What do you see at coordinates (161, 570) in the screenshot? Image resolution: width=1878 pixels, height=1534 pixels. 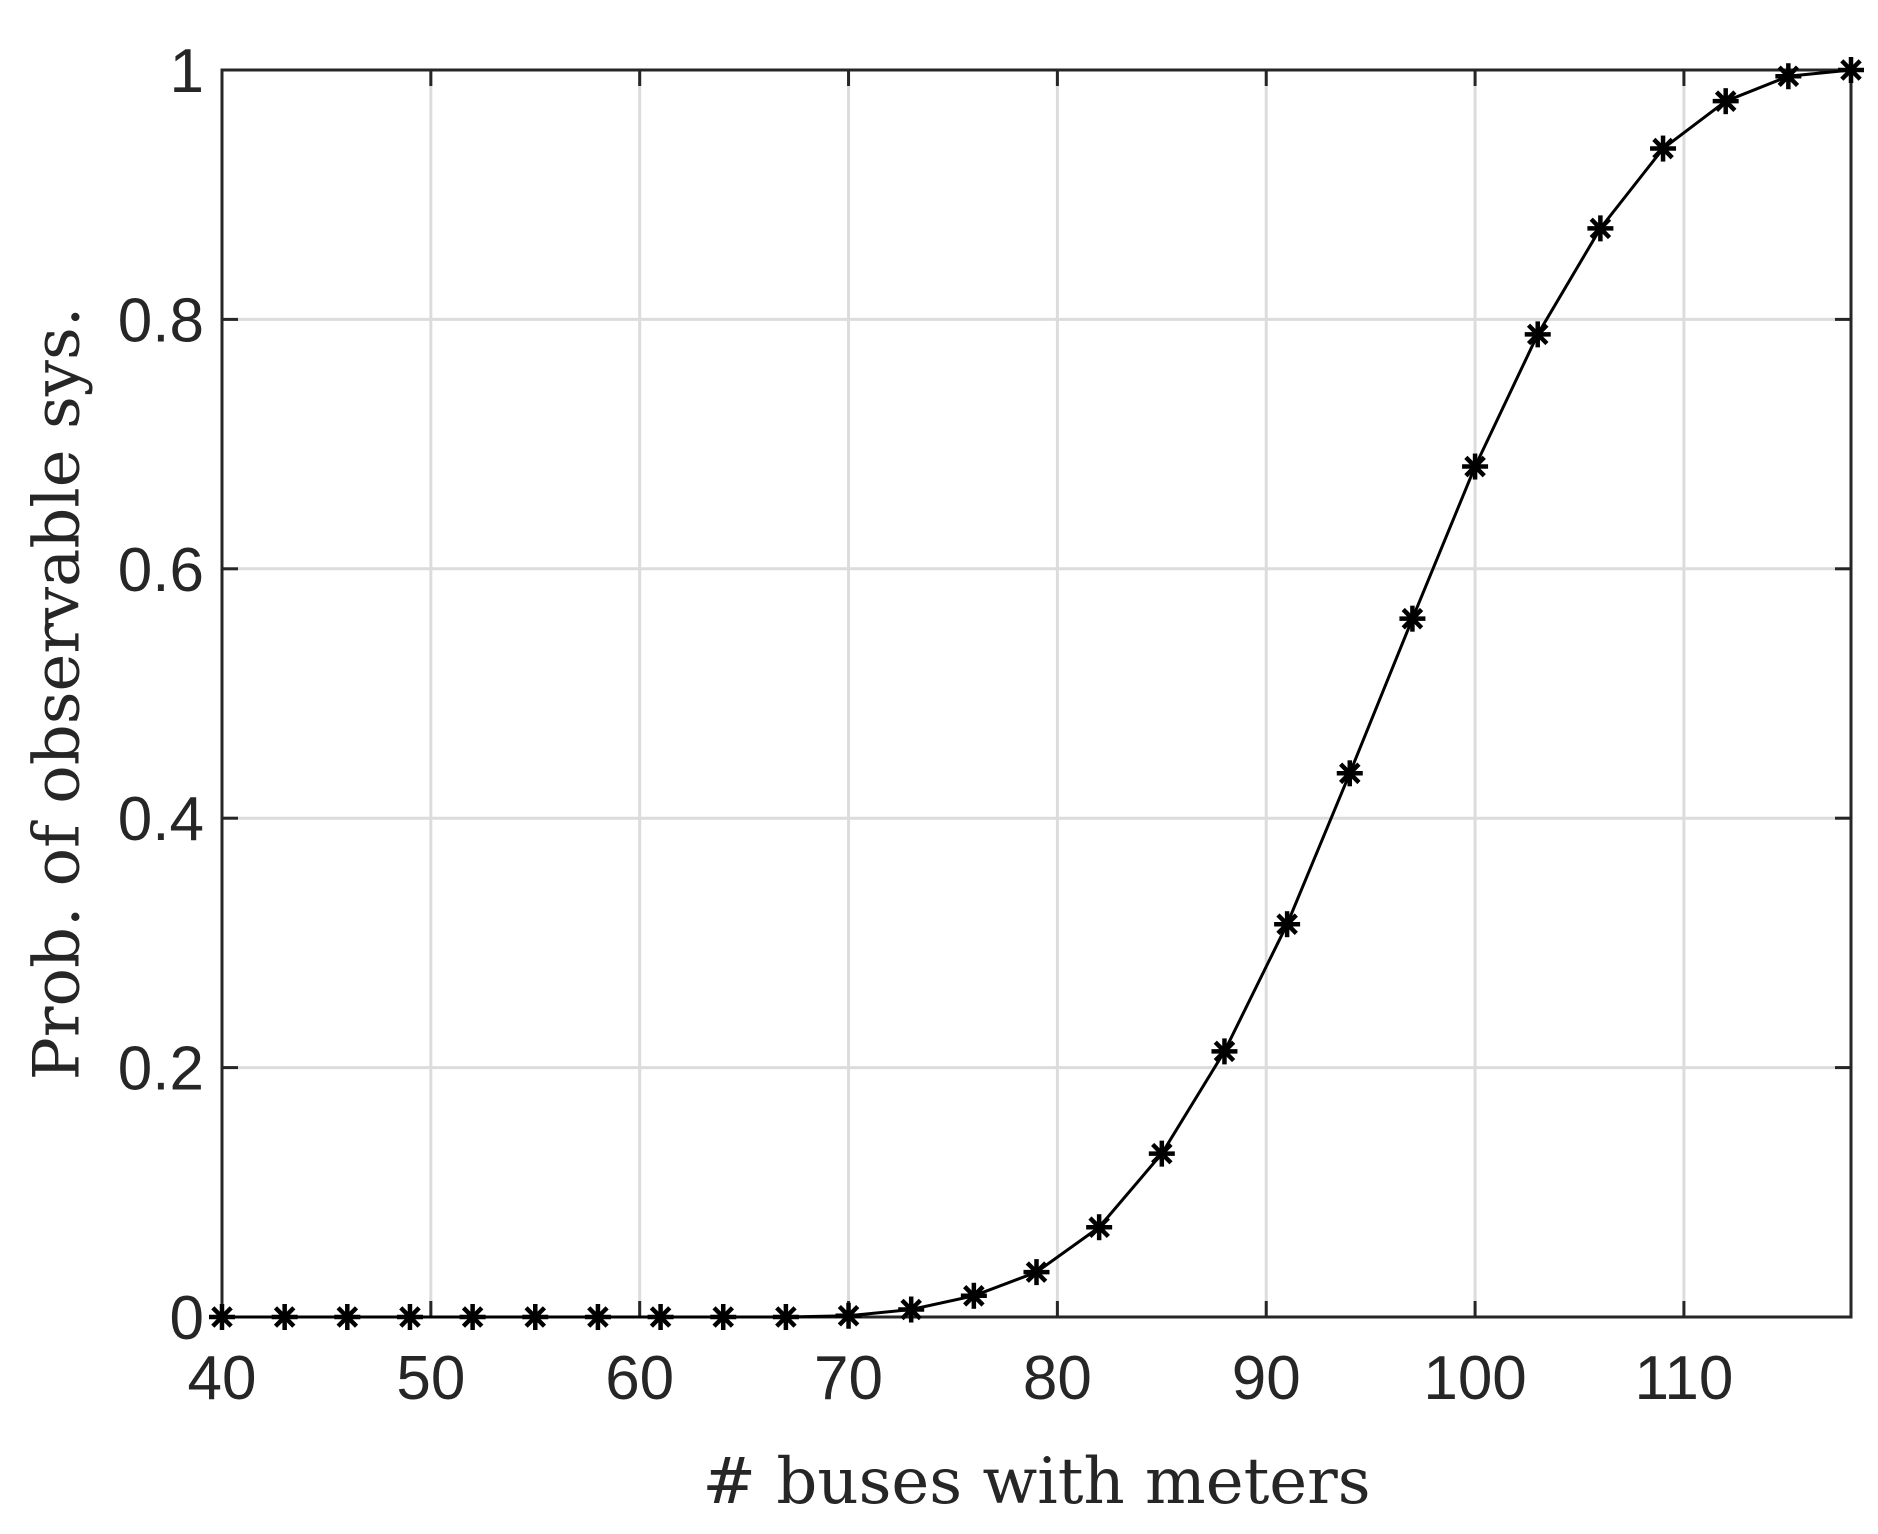 I see `y-tick-label: 0.6` at bounding box center [161, 570].